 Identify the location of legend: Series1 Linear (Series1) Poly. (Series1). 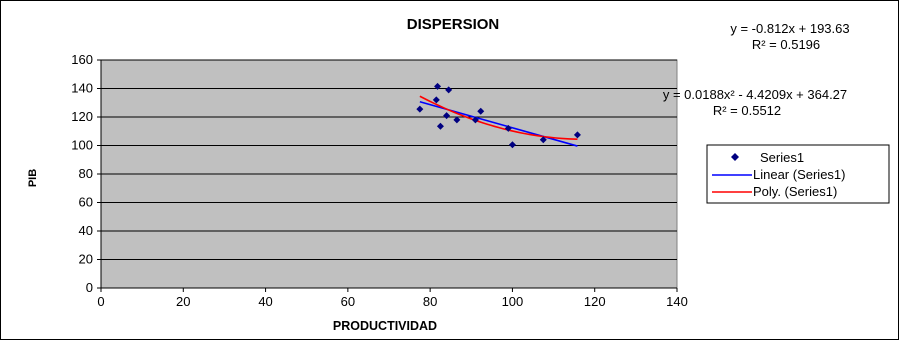
(798, 174).